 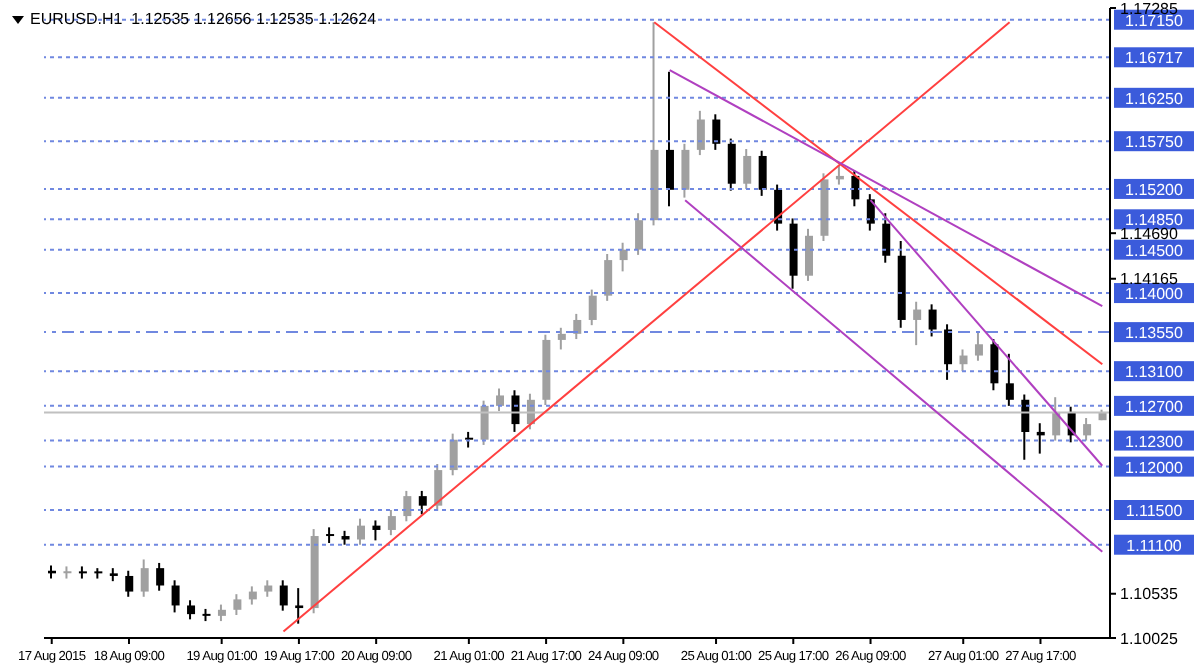 I want to click on ref-line-label: 1.12000, so click(x=1155, y=467).